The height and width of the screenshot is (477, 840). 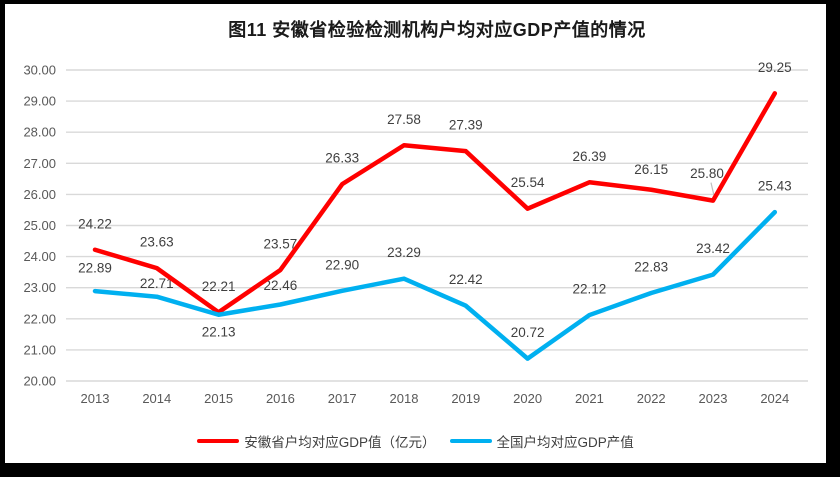 I want to click on x-axis-tick-label: 2015, so click(x=218, y=398).